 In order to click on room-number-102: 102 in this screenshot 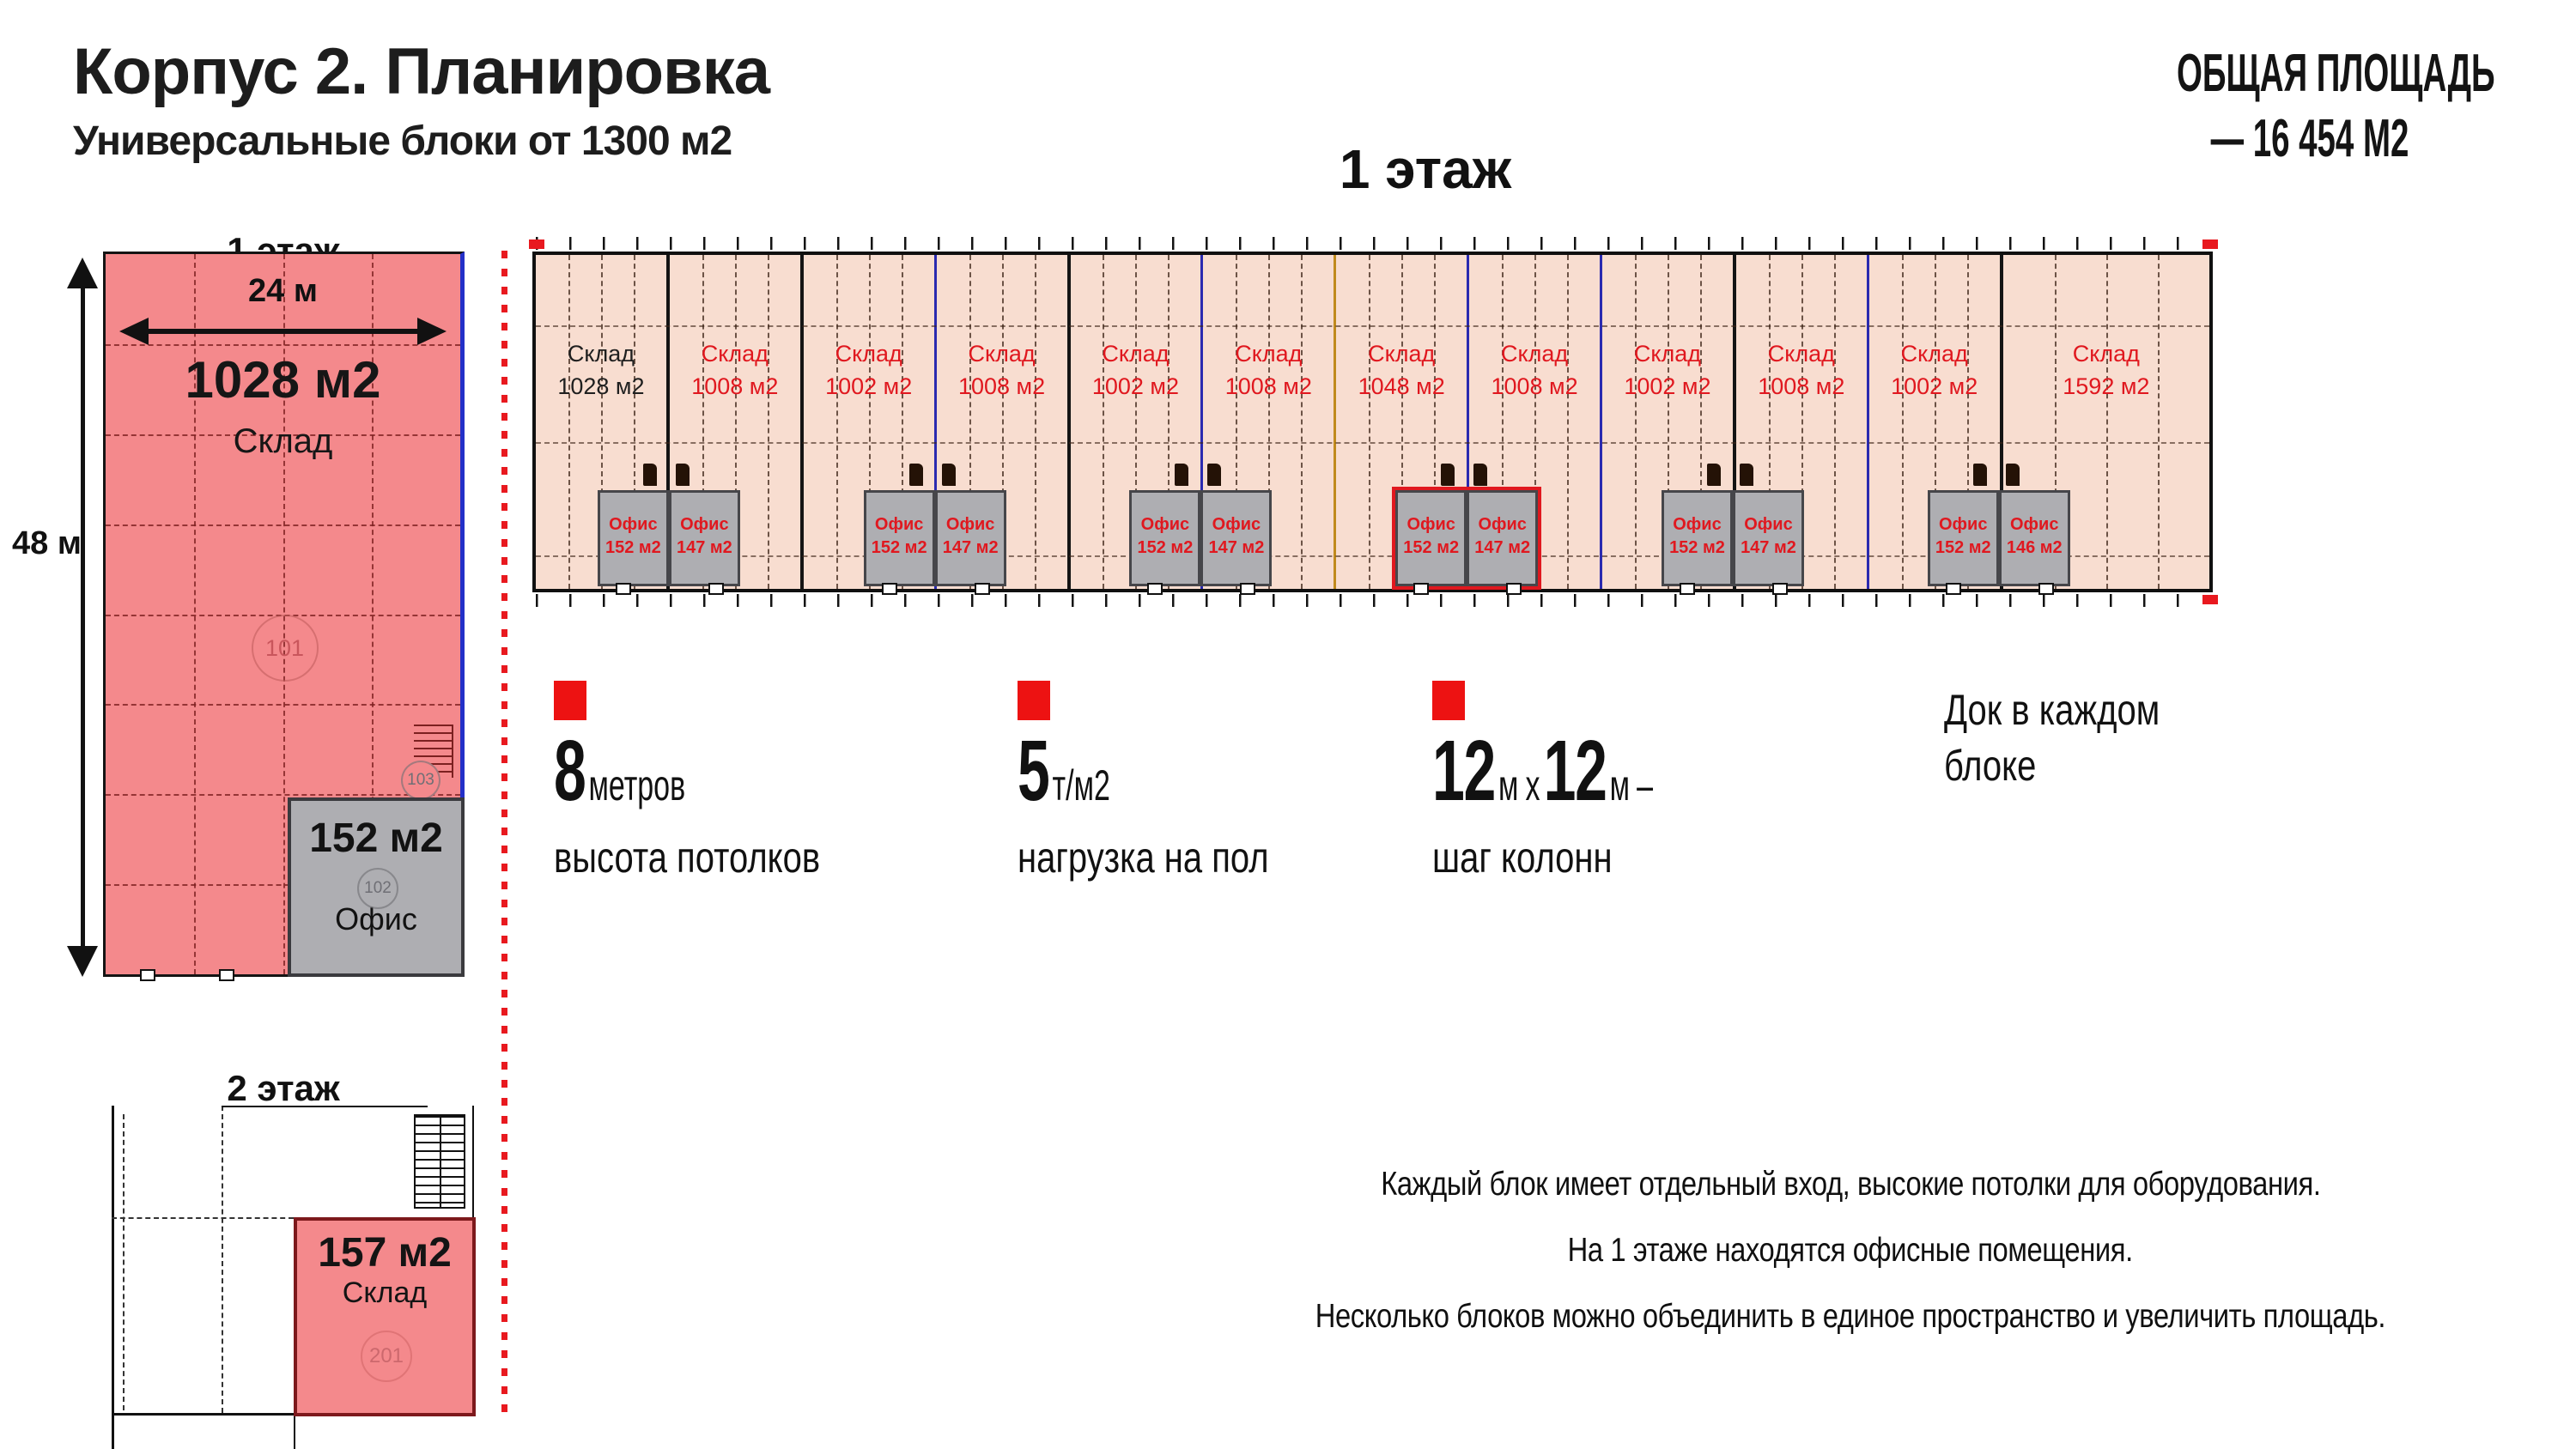, I will do `click(377, 889)`.